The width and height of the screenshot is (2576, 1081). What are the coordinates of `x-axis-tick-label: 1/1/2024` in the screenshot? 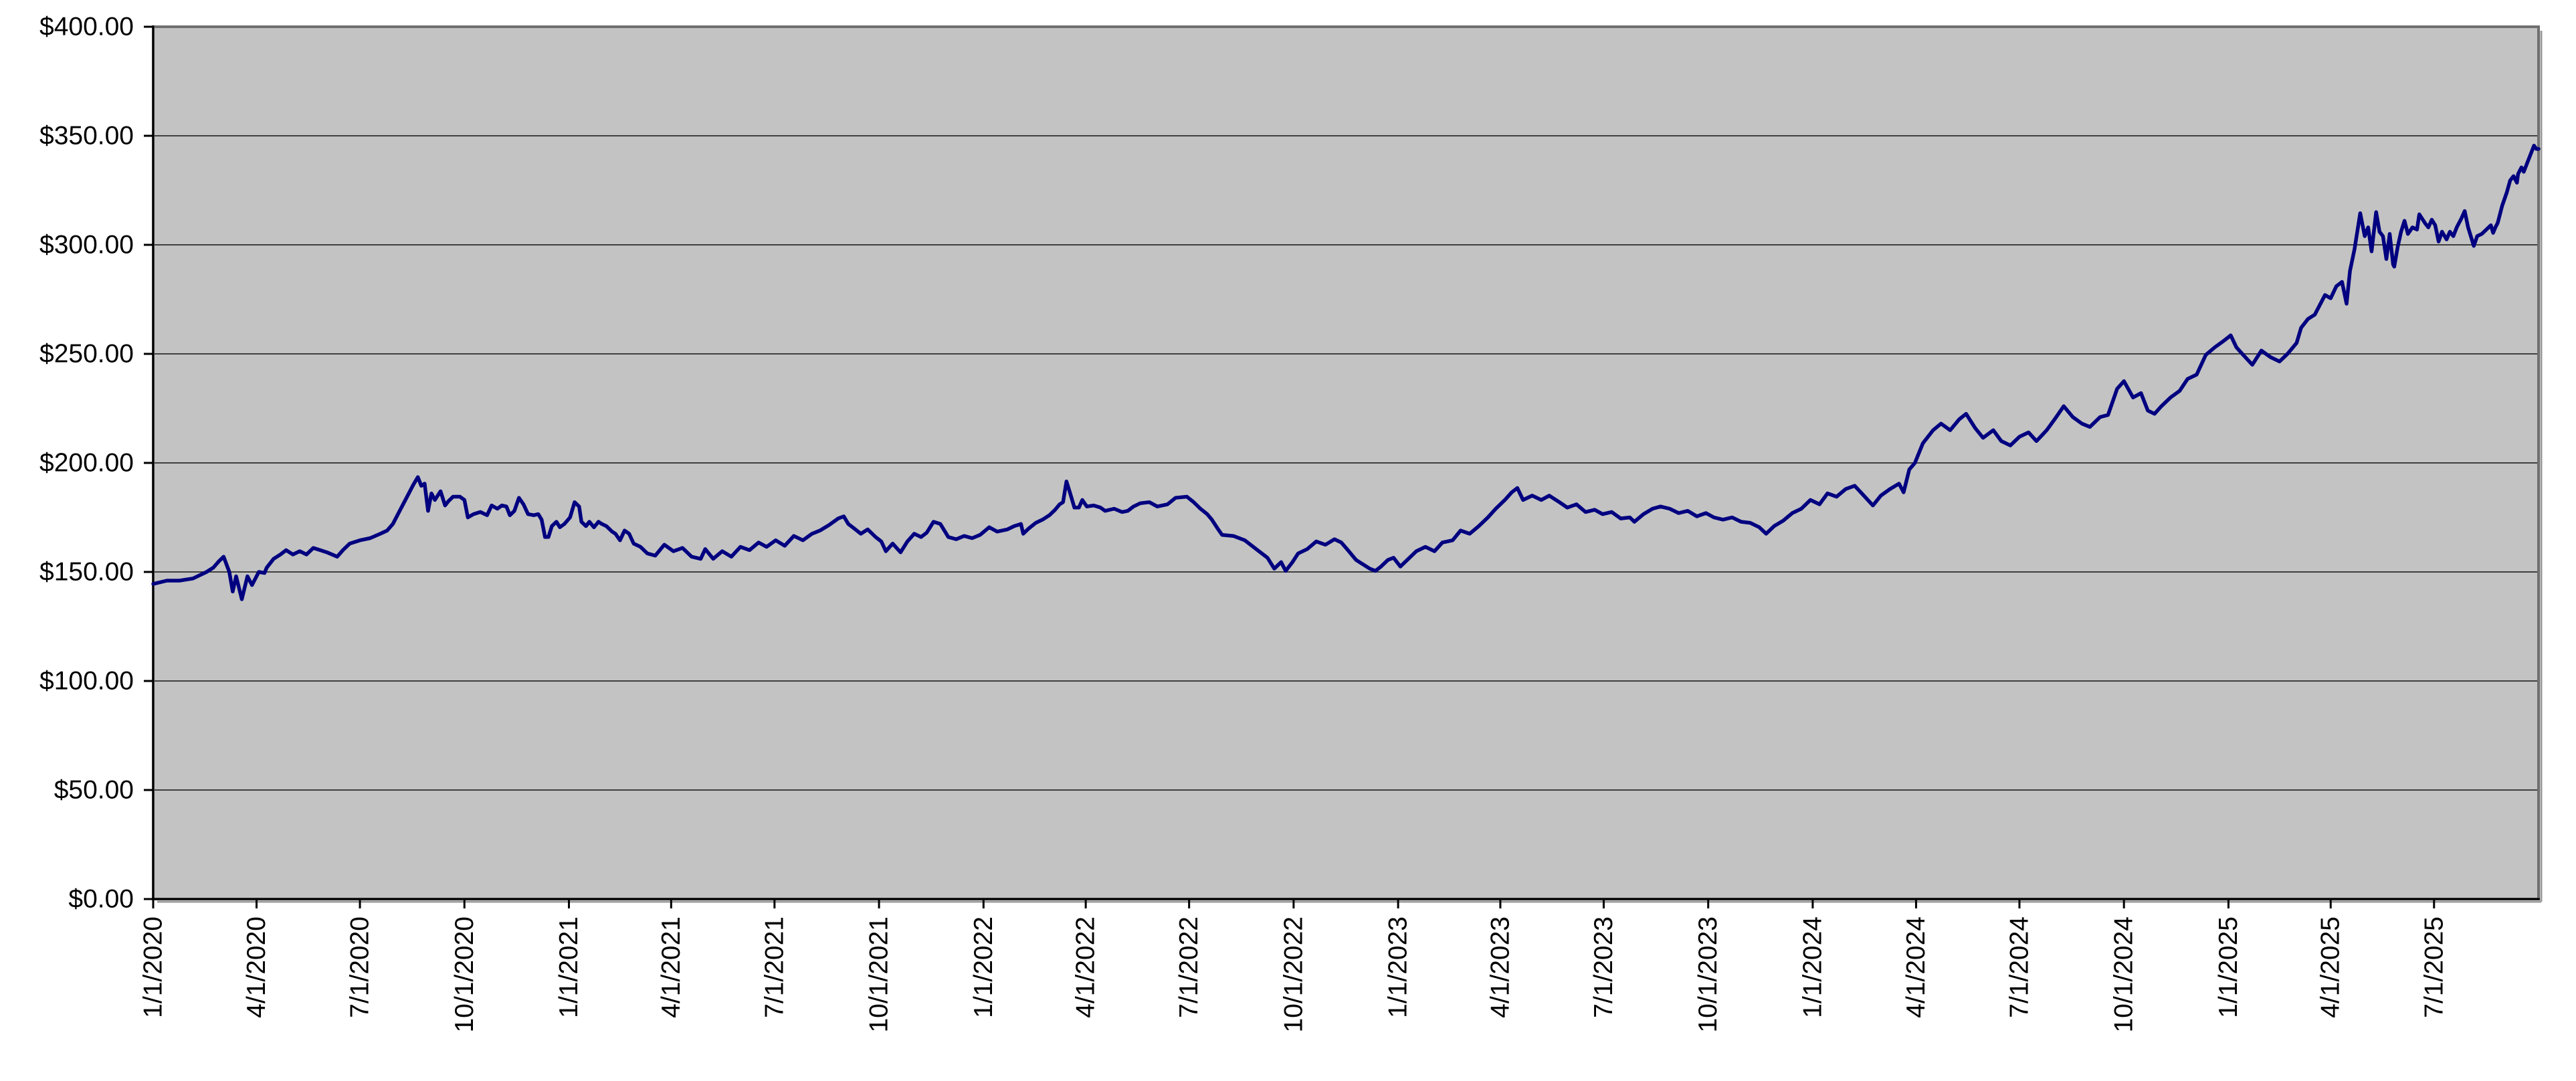 It's located at (1812, 967).